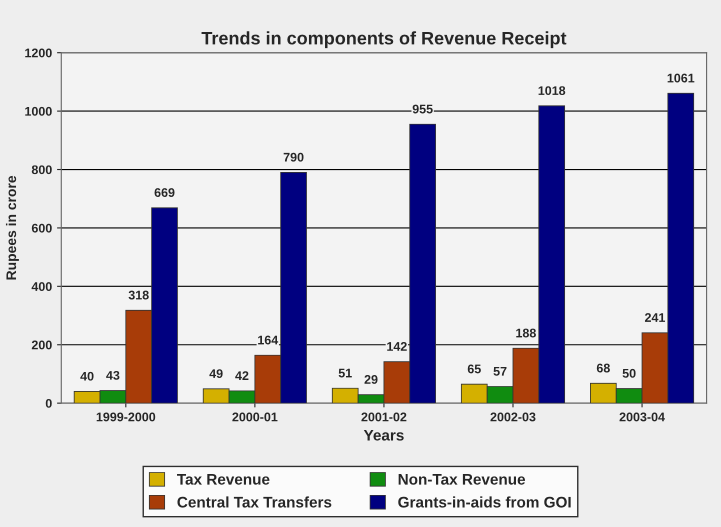 The height and width of the screenshot is (527, 721). What do you see at coordinates (268, 340) in the screenshot?
I see `data-label: 164` at bounding box center [268, 340].